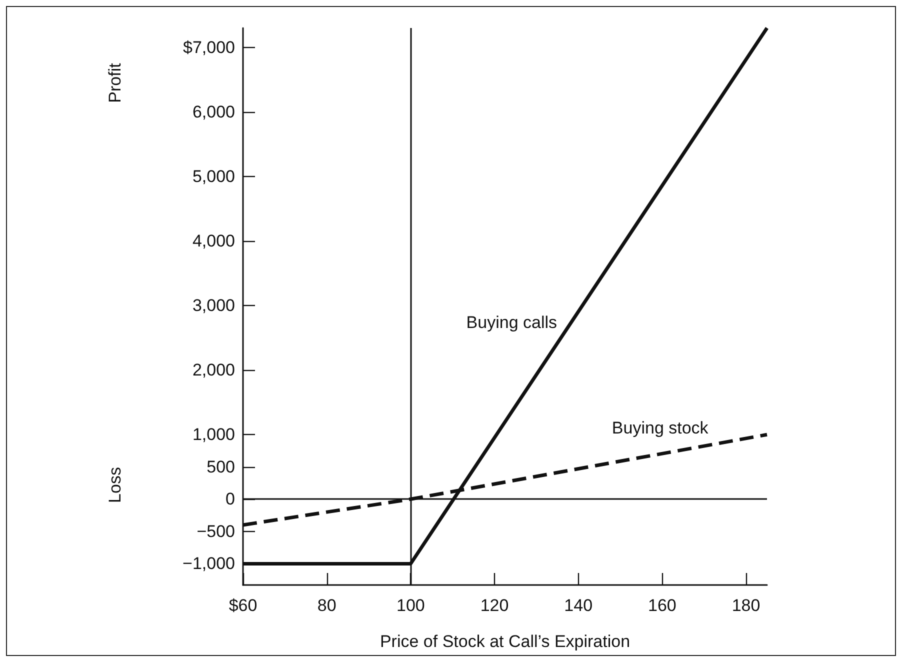 The height and width of the screenshot is (666, 908). I want to click on y-tick-label: 500, so click(220, 466).